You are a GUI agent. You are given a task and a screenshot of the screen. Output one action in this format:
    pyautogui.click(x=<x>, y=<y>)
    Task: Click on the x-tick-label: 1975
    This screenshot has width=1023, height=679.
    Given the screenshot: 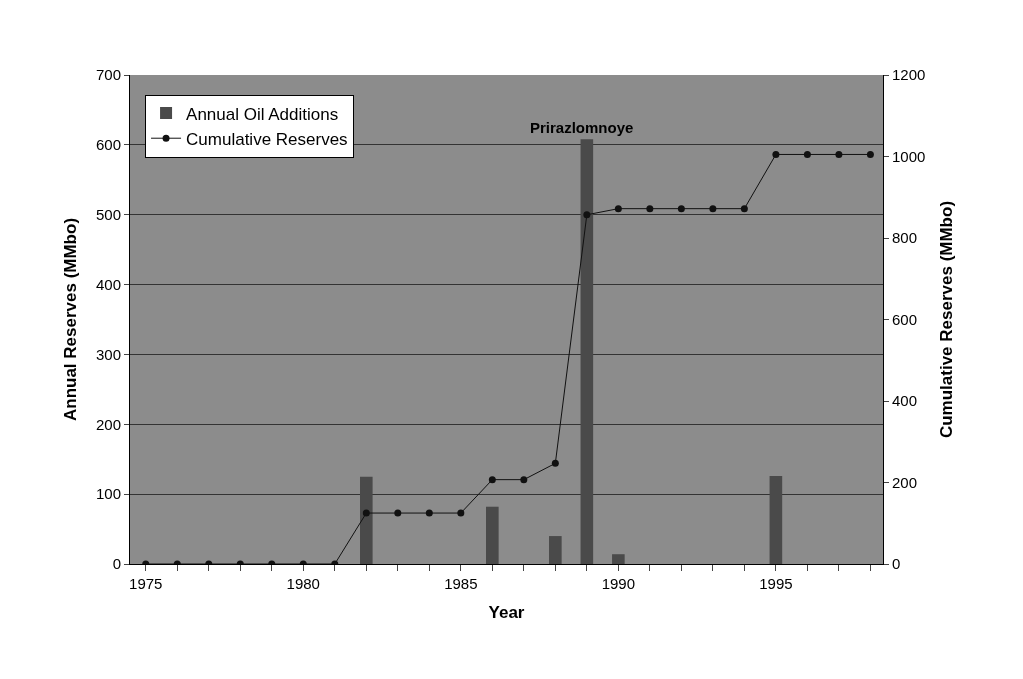 What is the action you would take?
    pyautogui.click(x=146, y=583)
    